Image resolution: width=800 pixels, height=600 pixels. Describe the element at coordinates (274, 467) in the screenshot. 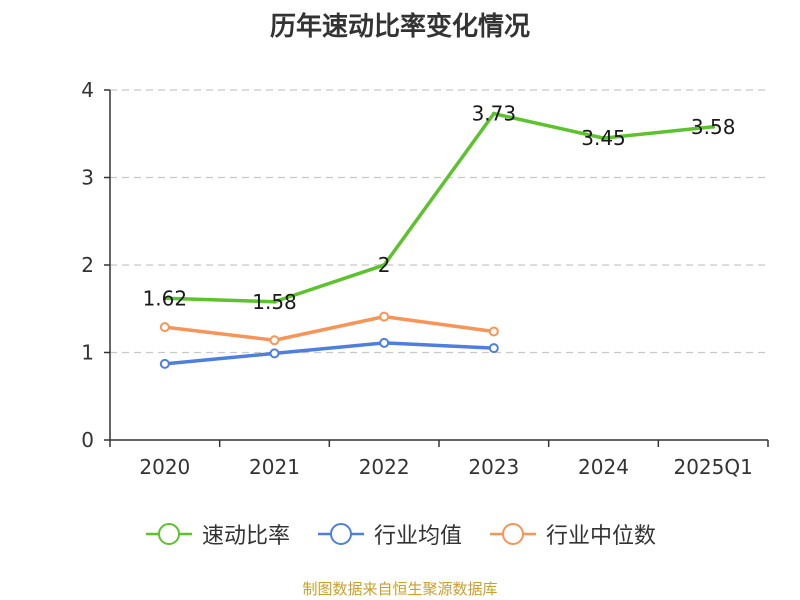

I see `x-tick-label: 2021` at that location.